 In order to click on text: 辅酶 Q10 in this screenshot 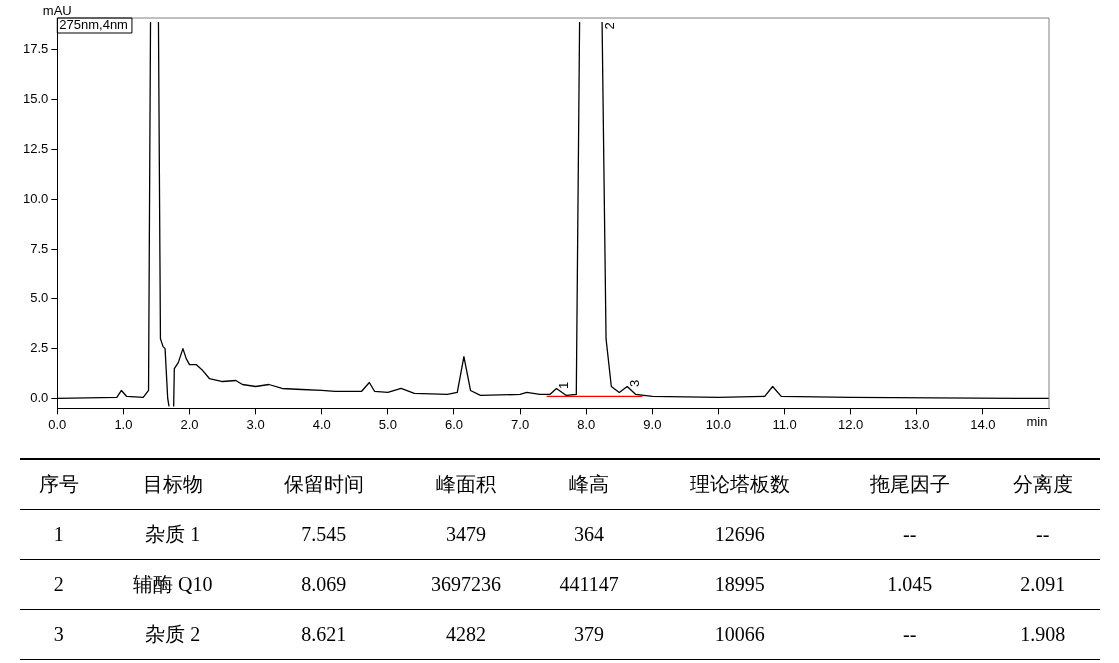, I will do `click(173, 584)`.